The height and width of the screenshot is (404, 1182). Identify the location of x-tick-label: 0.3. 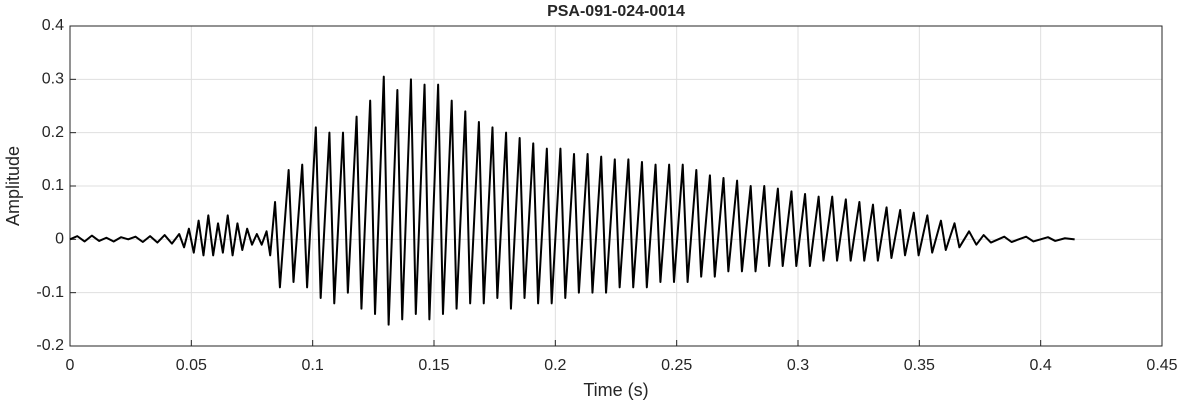
(798, 365).